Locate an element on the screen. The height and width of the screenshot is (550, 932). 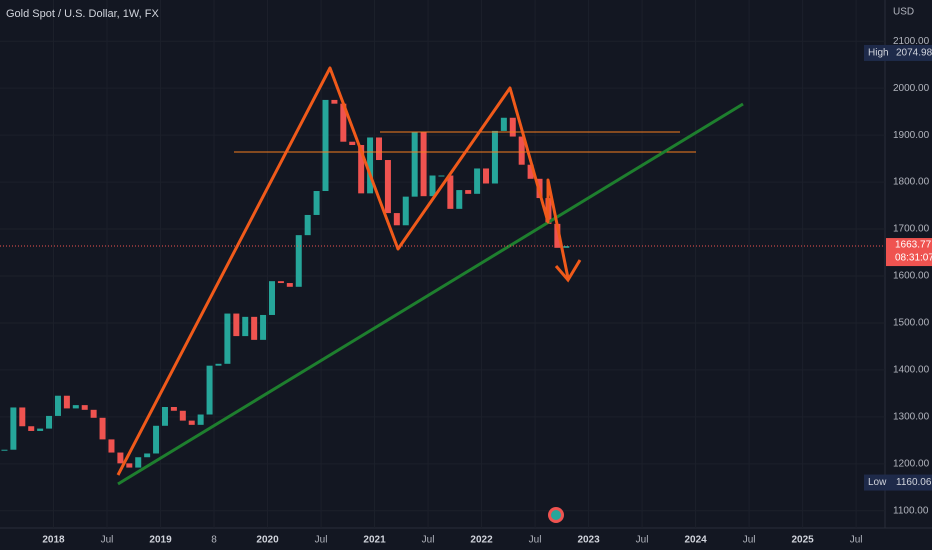
x-tick-label: 8 is located at coordinates (214, 540).